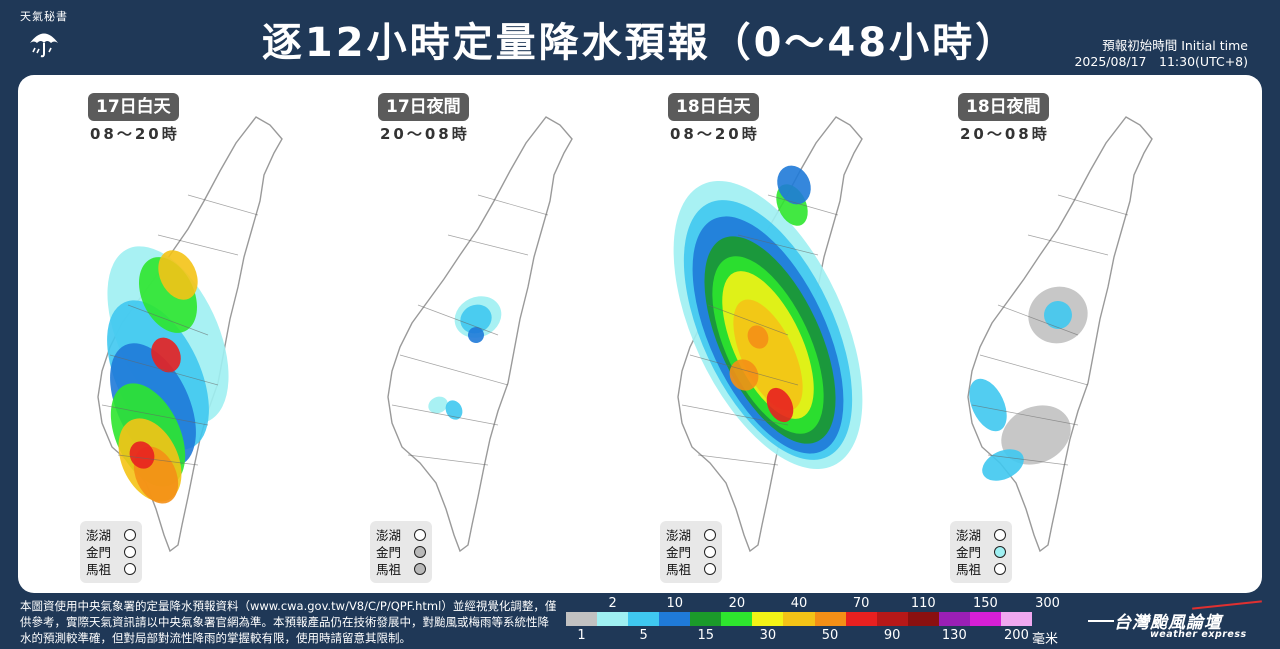  I want to click on page-title: 逐12小時定量降水預報（0～48小時）, so click(640, 43).